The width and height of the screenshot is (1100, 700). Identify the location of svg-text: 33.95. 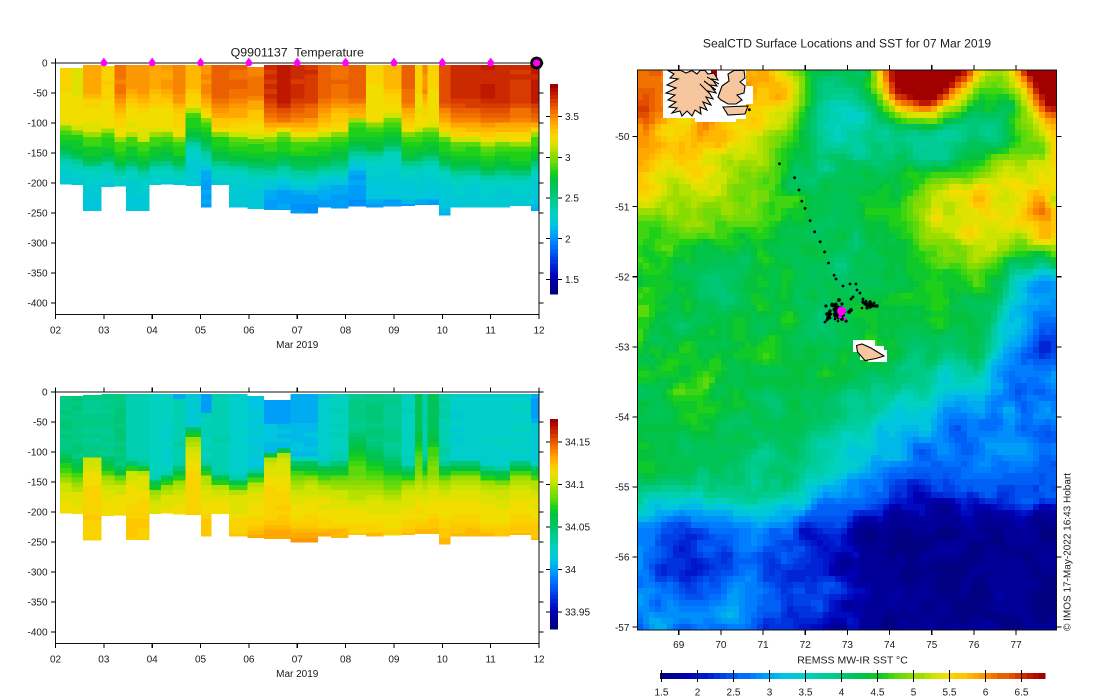
(577, 613).